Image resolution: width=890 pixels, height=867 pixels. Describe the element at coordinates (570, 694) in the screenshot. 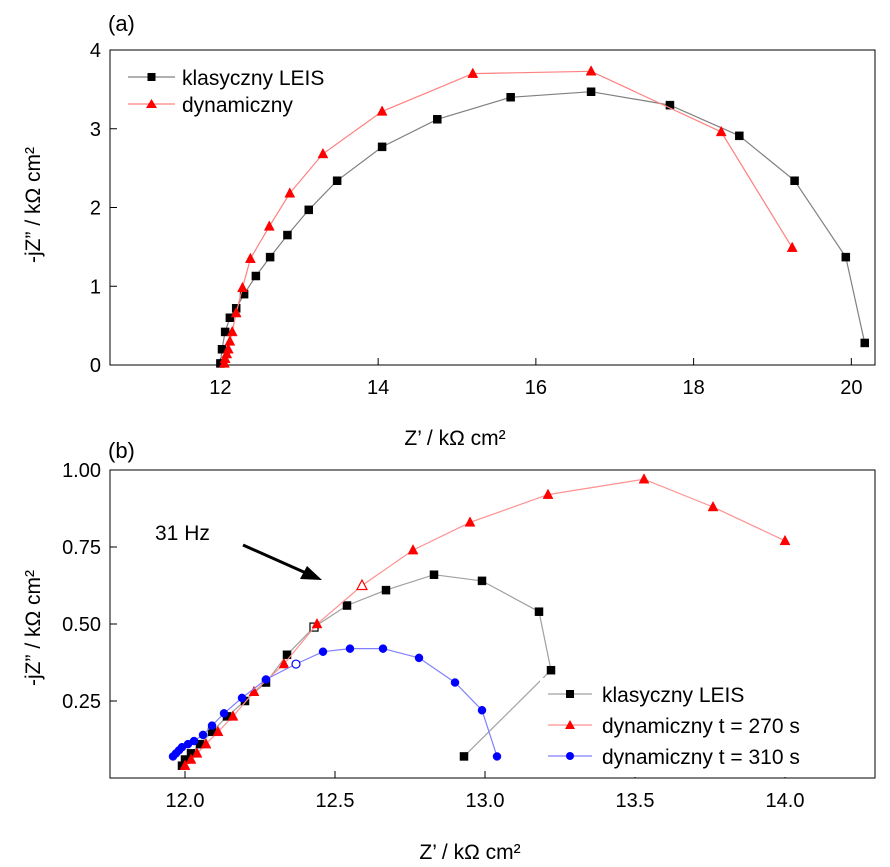

I see `legend-b-marker-classic` at that location.